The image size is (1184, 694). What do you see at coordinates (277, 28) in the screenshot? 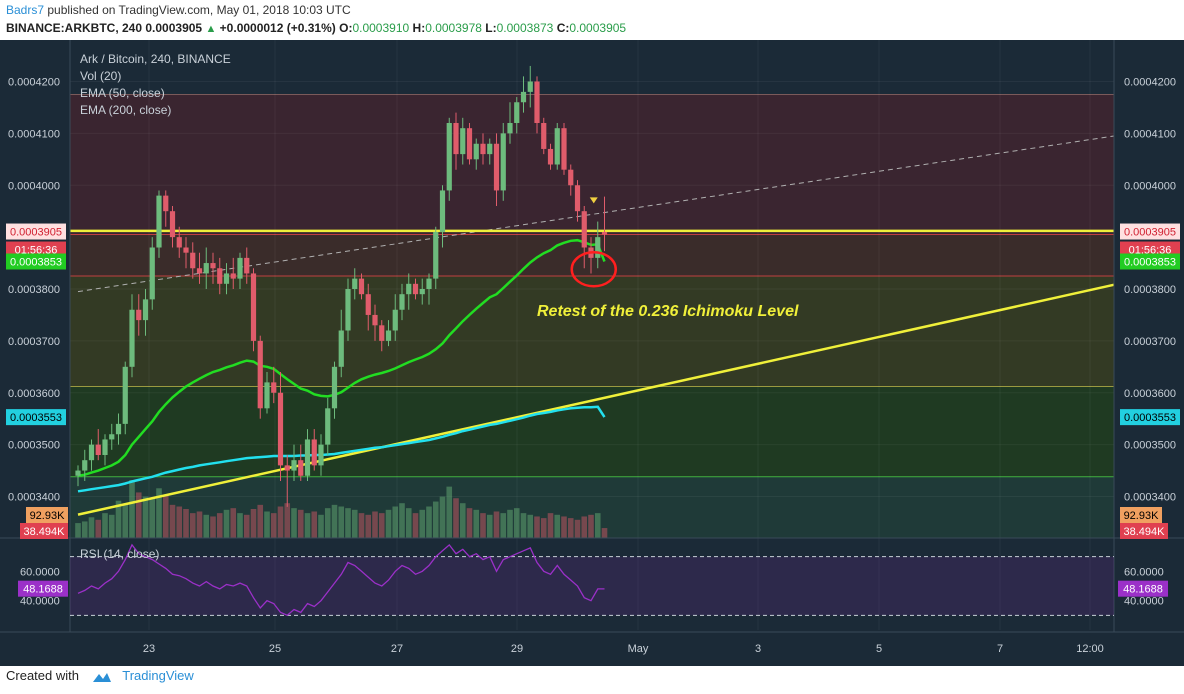
I see `price-change: +0.0000012 (+0.31%)` at bounding box center [277, 28].